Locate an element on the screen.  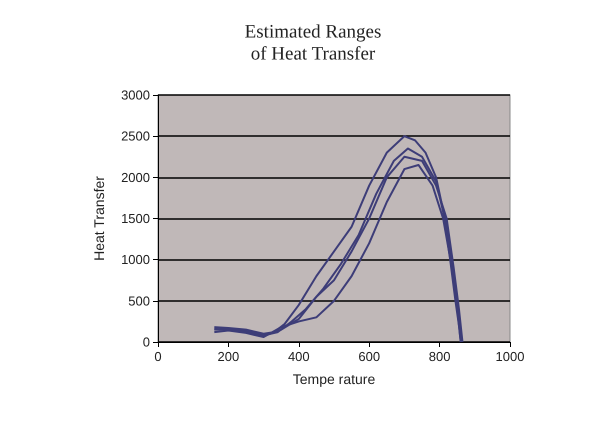
y-tick-label: 1000 is located at coordinates (135, 260).